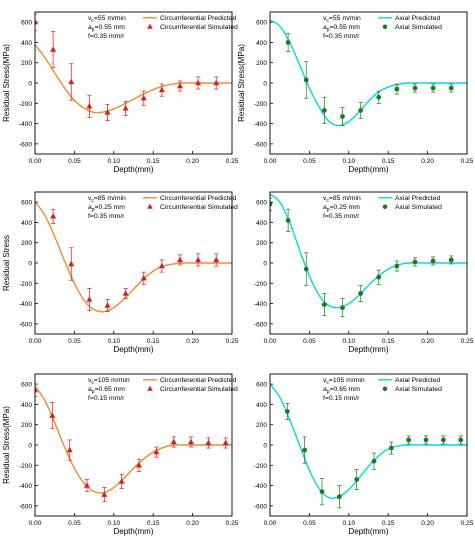  I want to click on parameter-annotation: ap=0.25 mm, so click(341, 208).